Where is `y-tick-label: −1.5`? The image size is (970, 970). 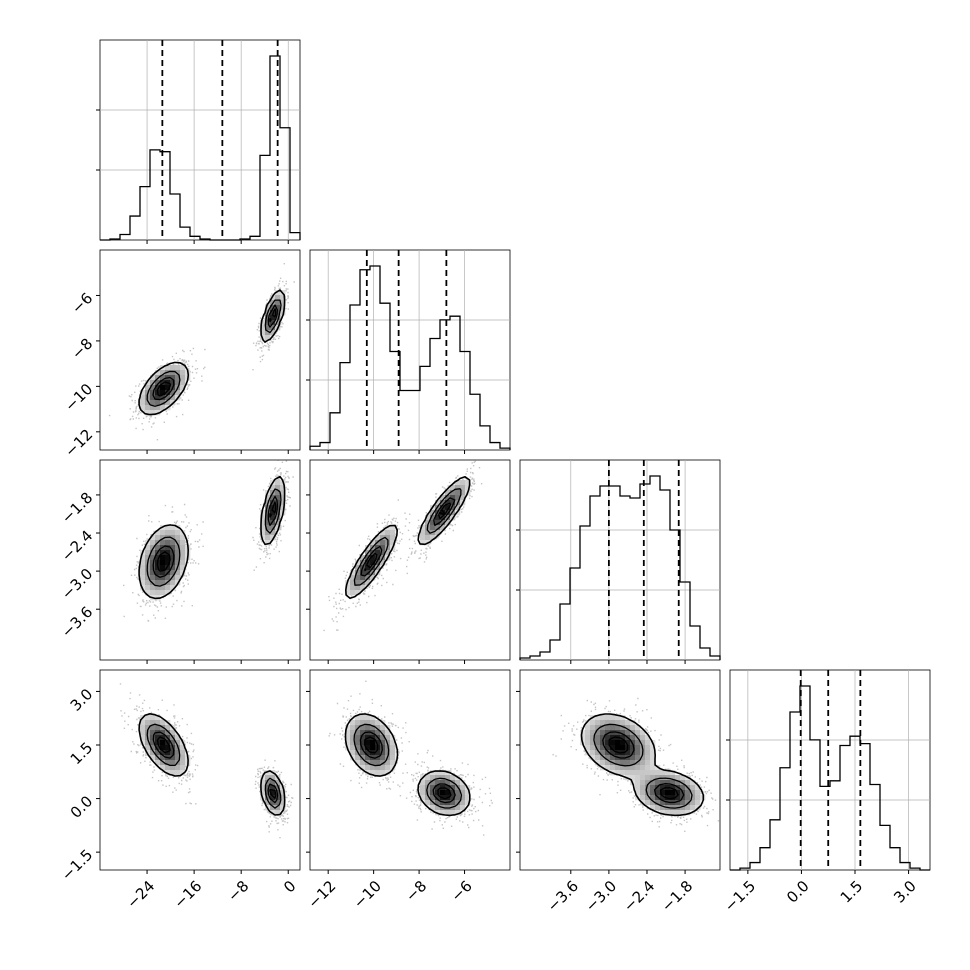
y-tick-label: −1.5 is located at coordinates (77, 865).